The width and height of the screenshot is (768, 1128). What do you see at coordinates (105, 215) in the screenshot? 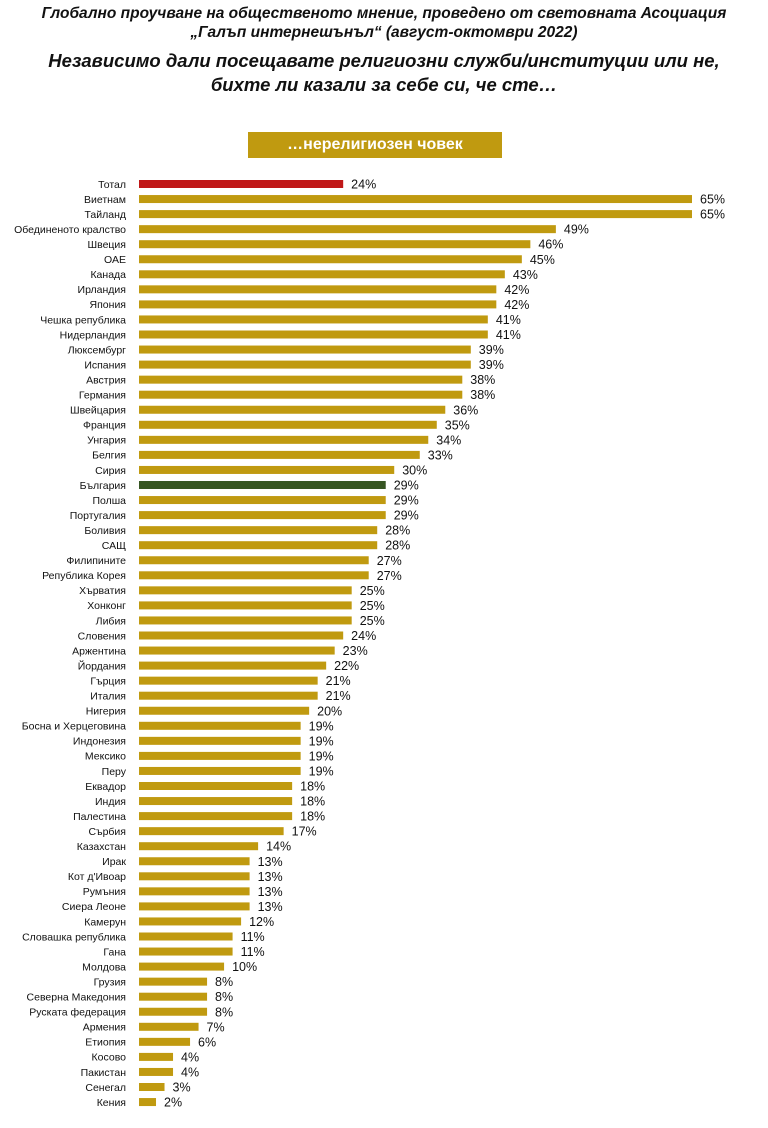
I see `category-label: Тайланд` at bounding box center [105, 215].